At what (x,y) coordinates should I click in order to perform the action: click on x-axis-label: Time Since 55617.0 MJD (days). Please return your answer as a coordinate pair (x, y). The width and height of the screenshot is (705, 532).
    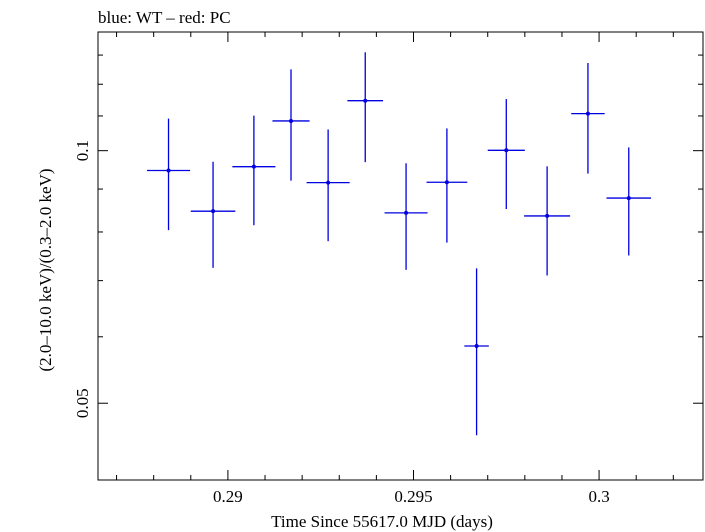
    Looking at the image, I should click on (382, 521).